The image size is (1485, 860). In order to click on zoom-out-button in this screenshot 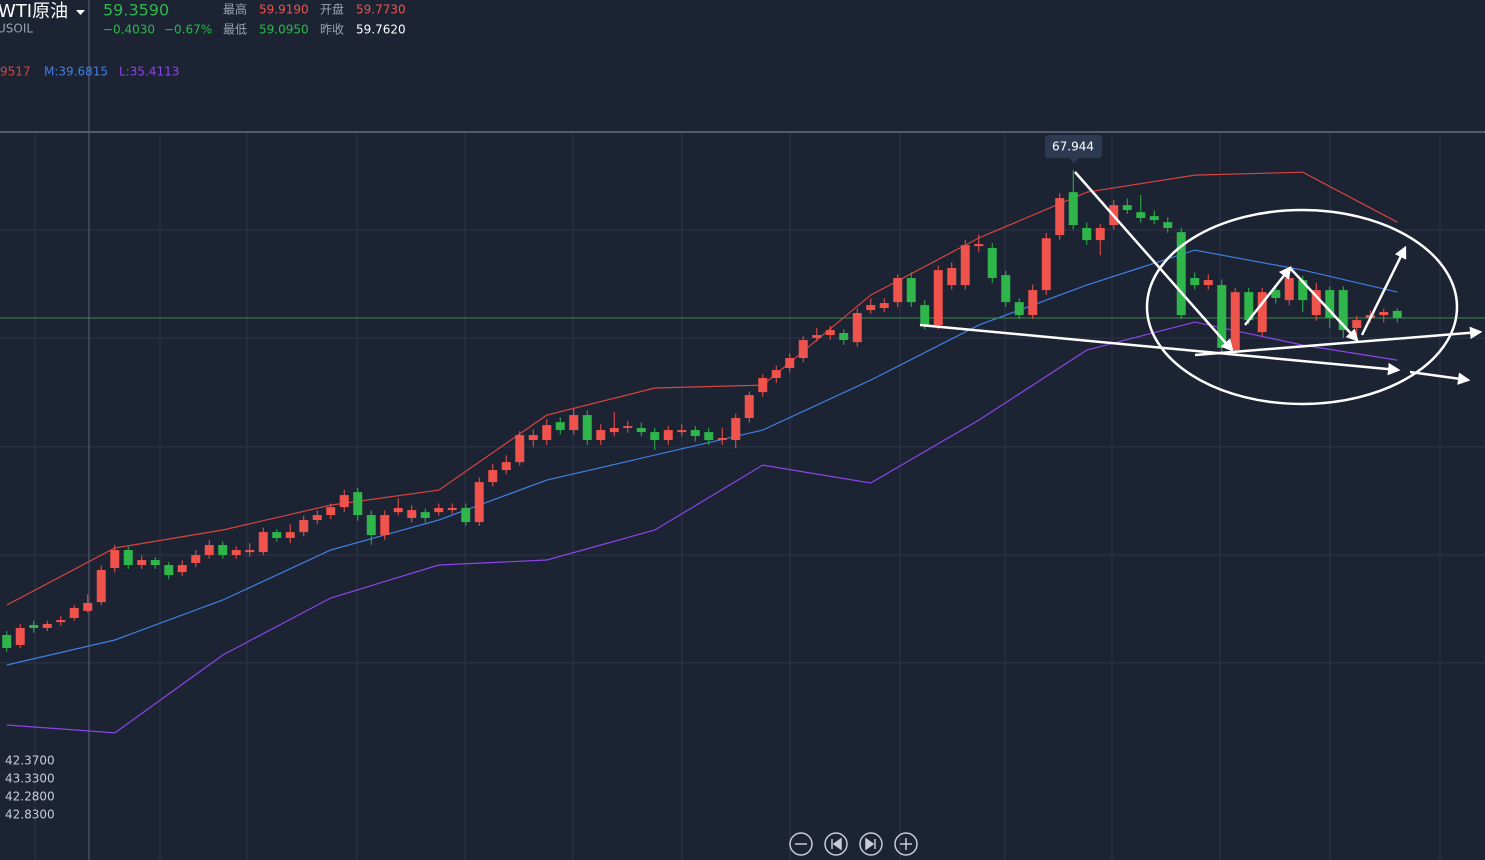, I will do `click(801, 844)`.